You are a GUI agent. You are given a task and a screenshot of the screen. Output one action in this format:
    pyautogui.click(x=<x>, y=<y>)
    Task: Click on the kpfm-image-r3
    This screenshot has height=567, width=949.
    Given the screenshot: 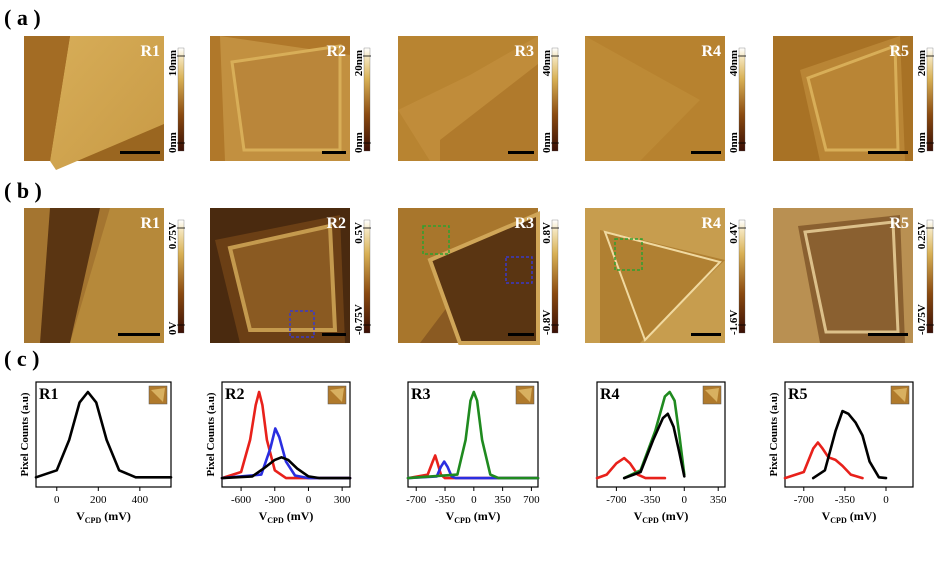 What is the action you would take?
    pyautogui.click(x=469, y=276)
    